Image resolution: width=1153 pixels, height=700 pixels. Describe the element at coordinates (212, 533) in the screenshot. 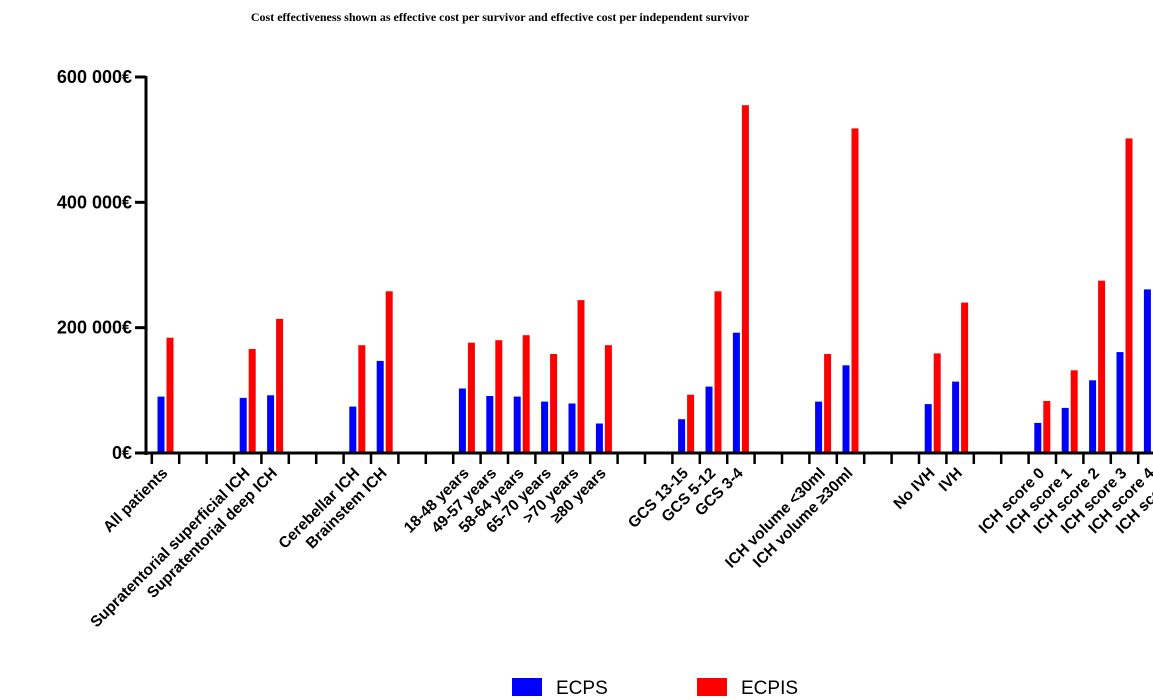

I see `x-tick-label: Supratentorial deep ICH` at that location.